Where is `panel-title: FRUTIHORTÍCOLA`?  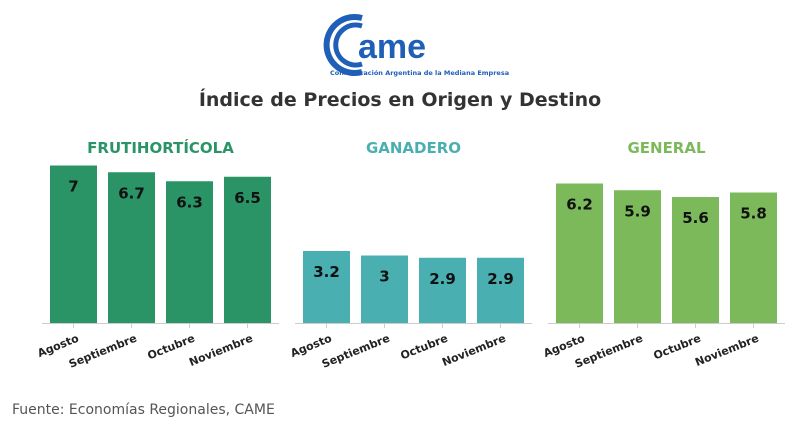 panel-title: FRUTIHORTÍCOLA is located at coordinates (160, 147).